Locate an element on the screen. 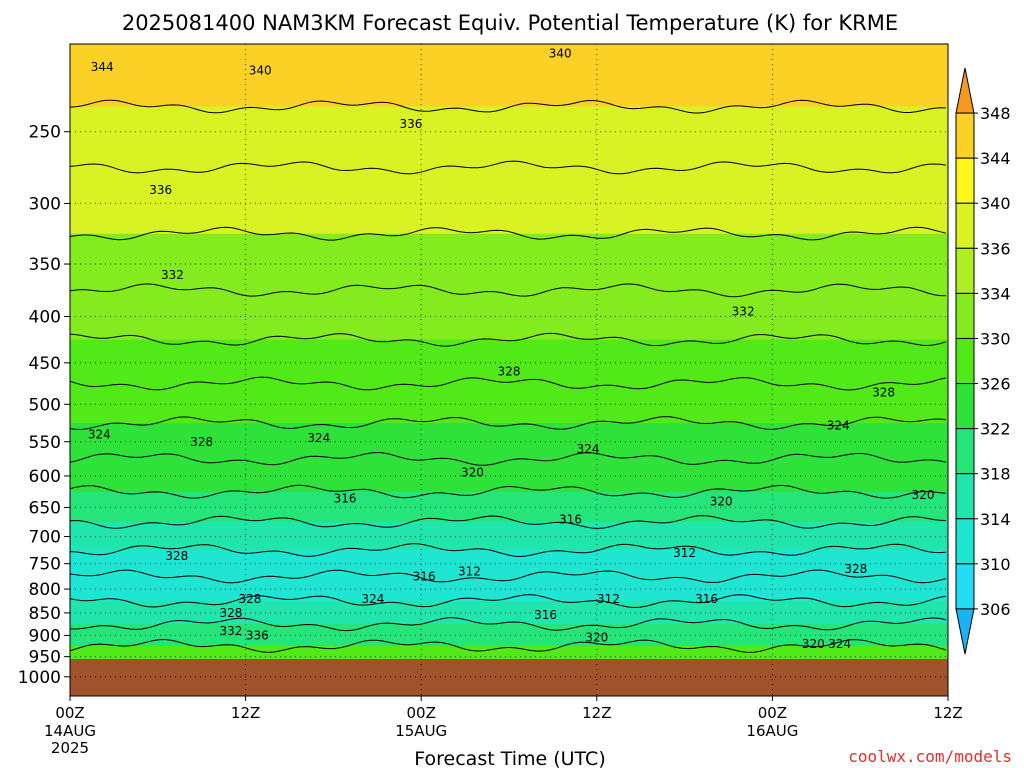  x-tick-date: 16AUG is located at coordinates (772, 731).